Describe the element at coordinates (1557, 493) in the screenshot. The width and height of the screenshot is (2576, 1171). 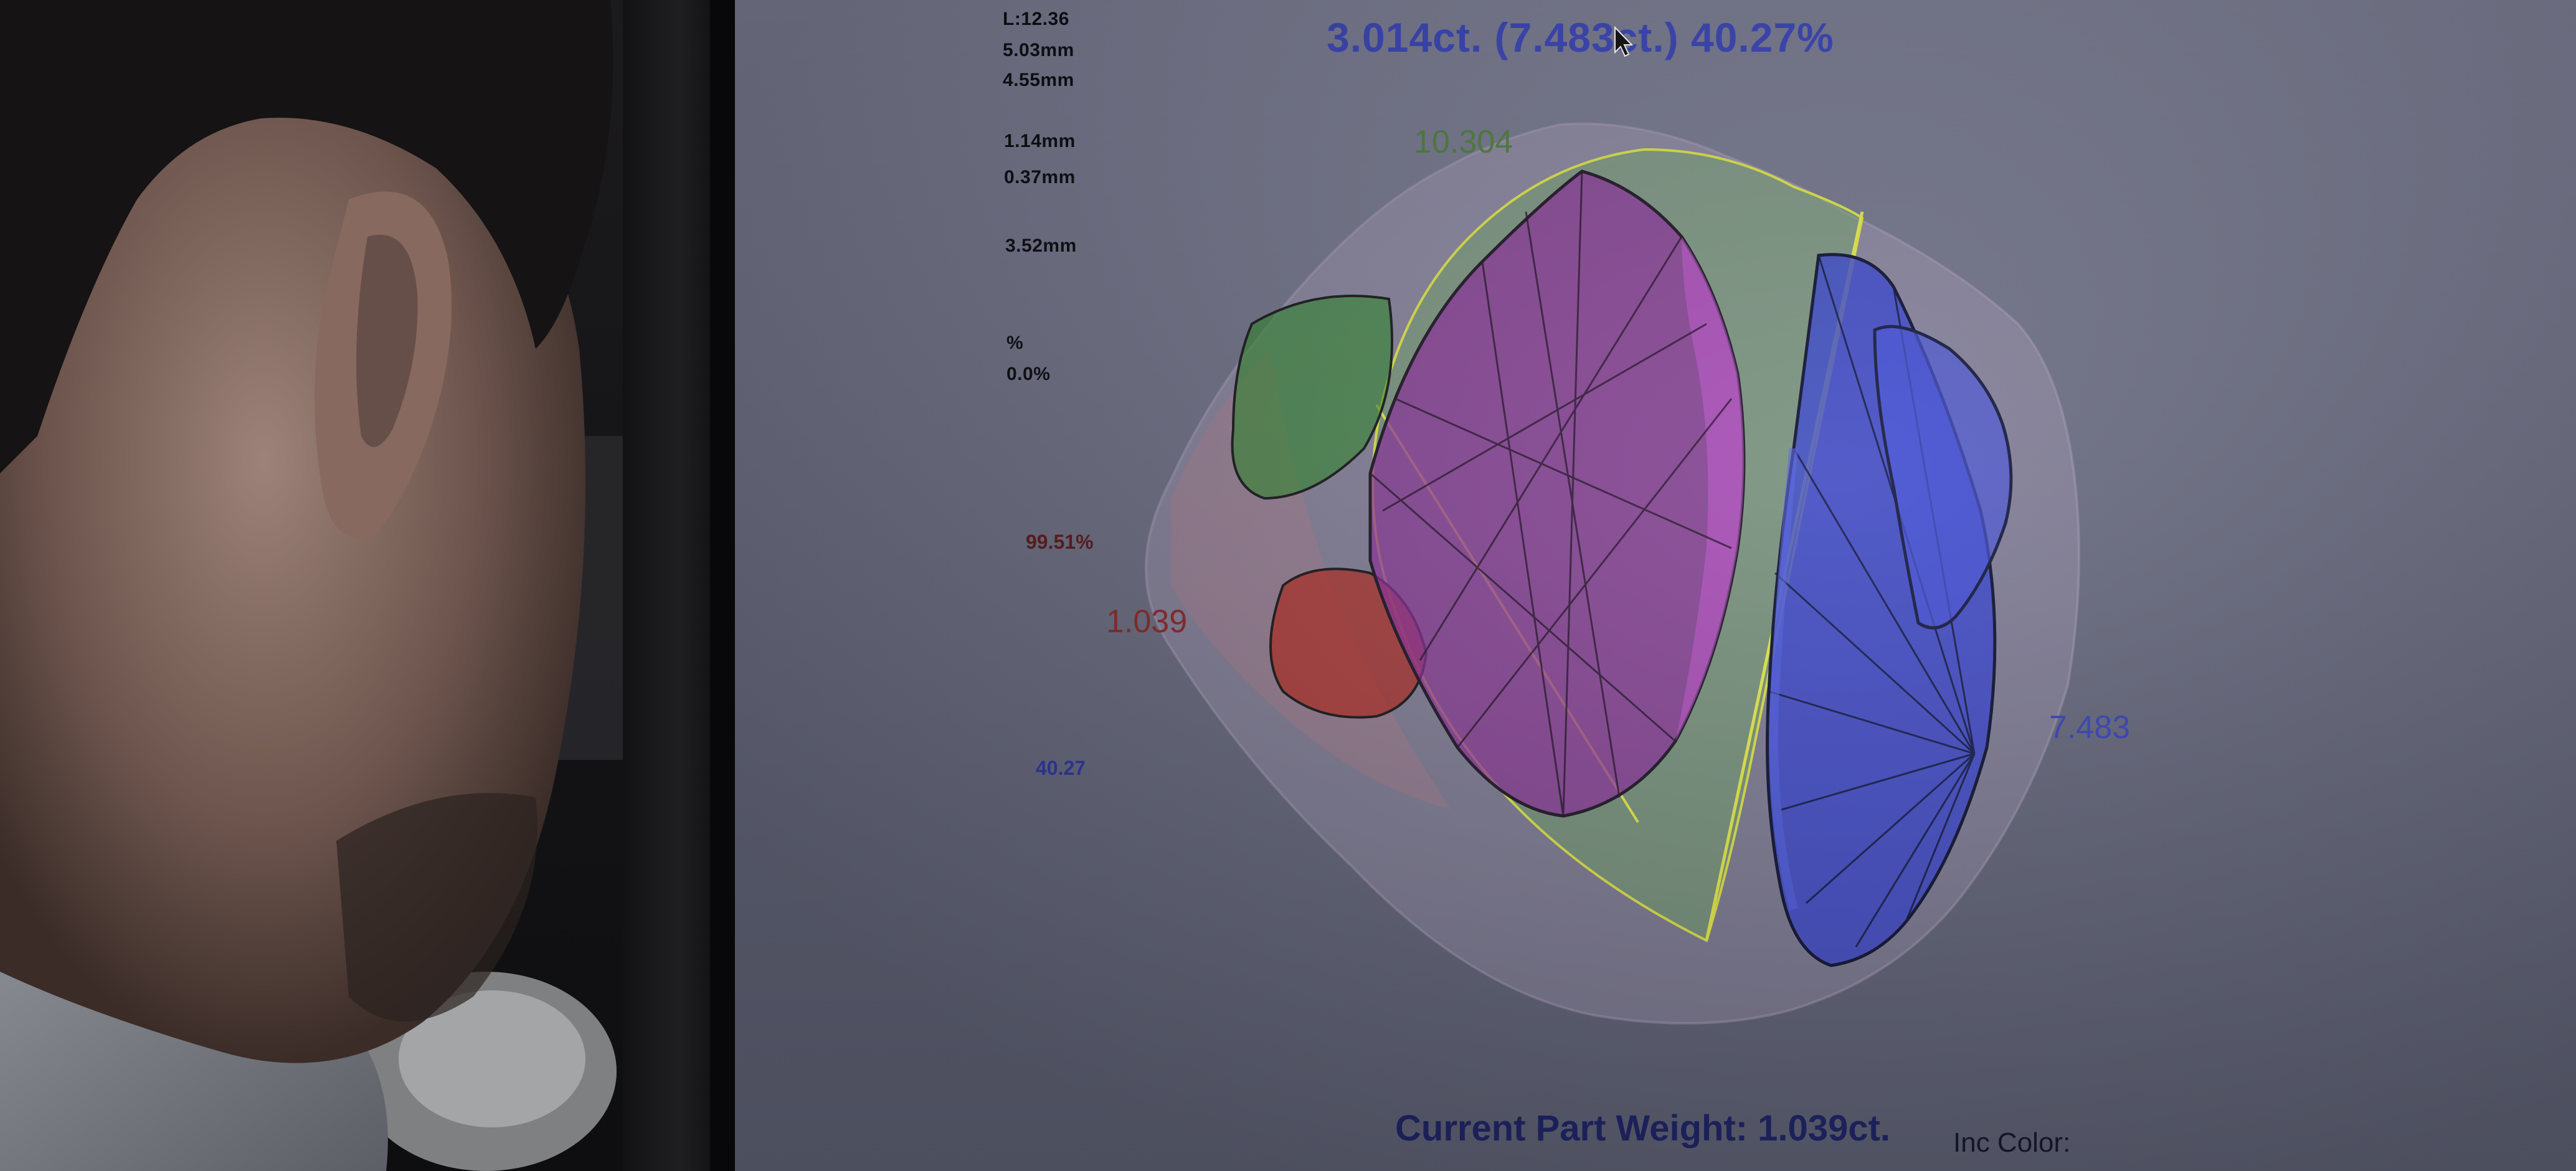
I see `purple-stone` at that location.